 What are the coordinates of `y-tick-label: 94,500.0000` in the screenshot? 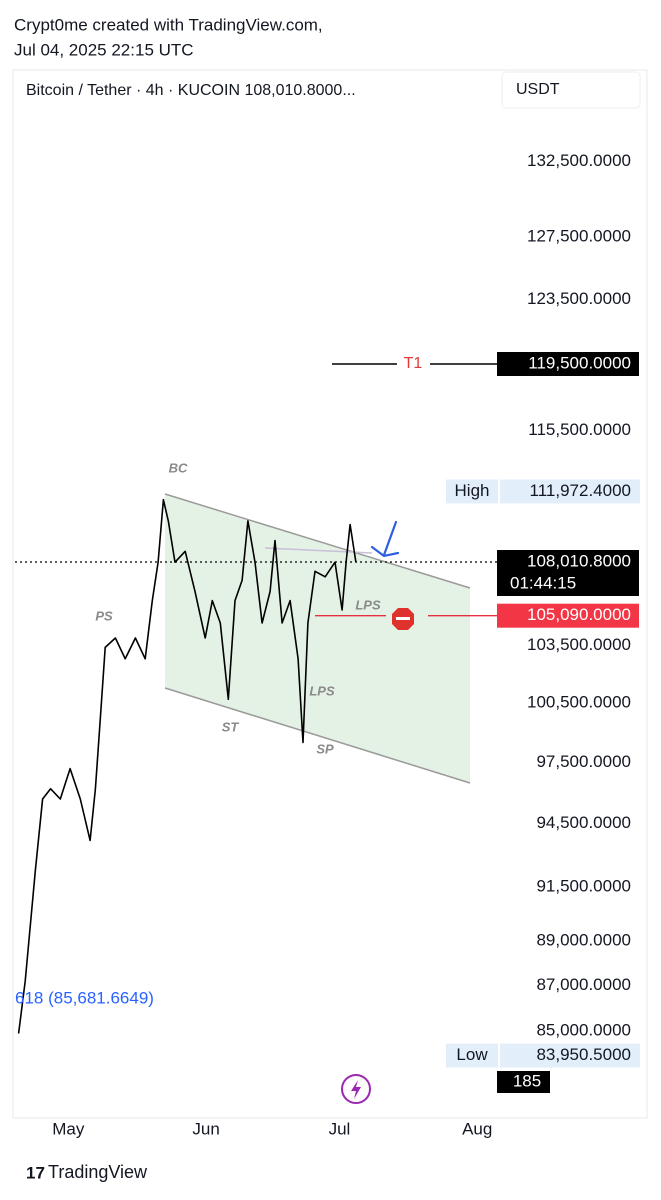 It's located at (583, 822).